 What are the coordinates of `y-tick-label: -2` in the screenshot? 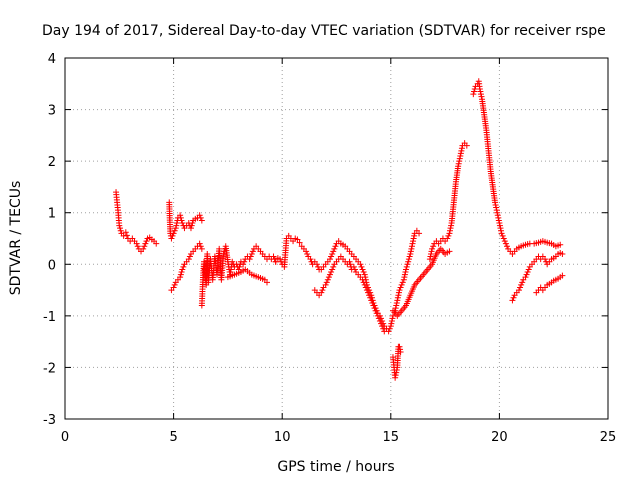 It's located at (49, 368).